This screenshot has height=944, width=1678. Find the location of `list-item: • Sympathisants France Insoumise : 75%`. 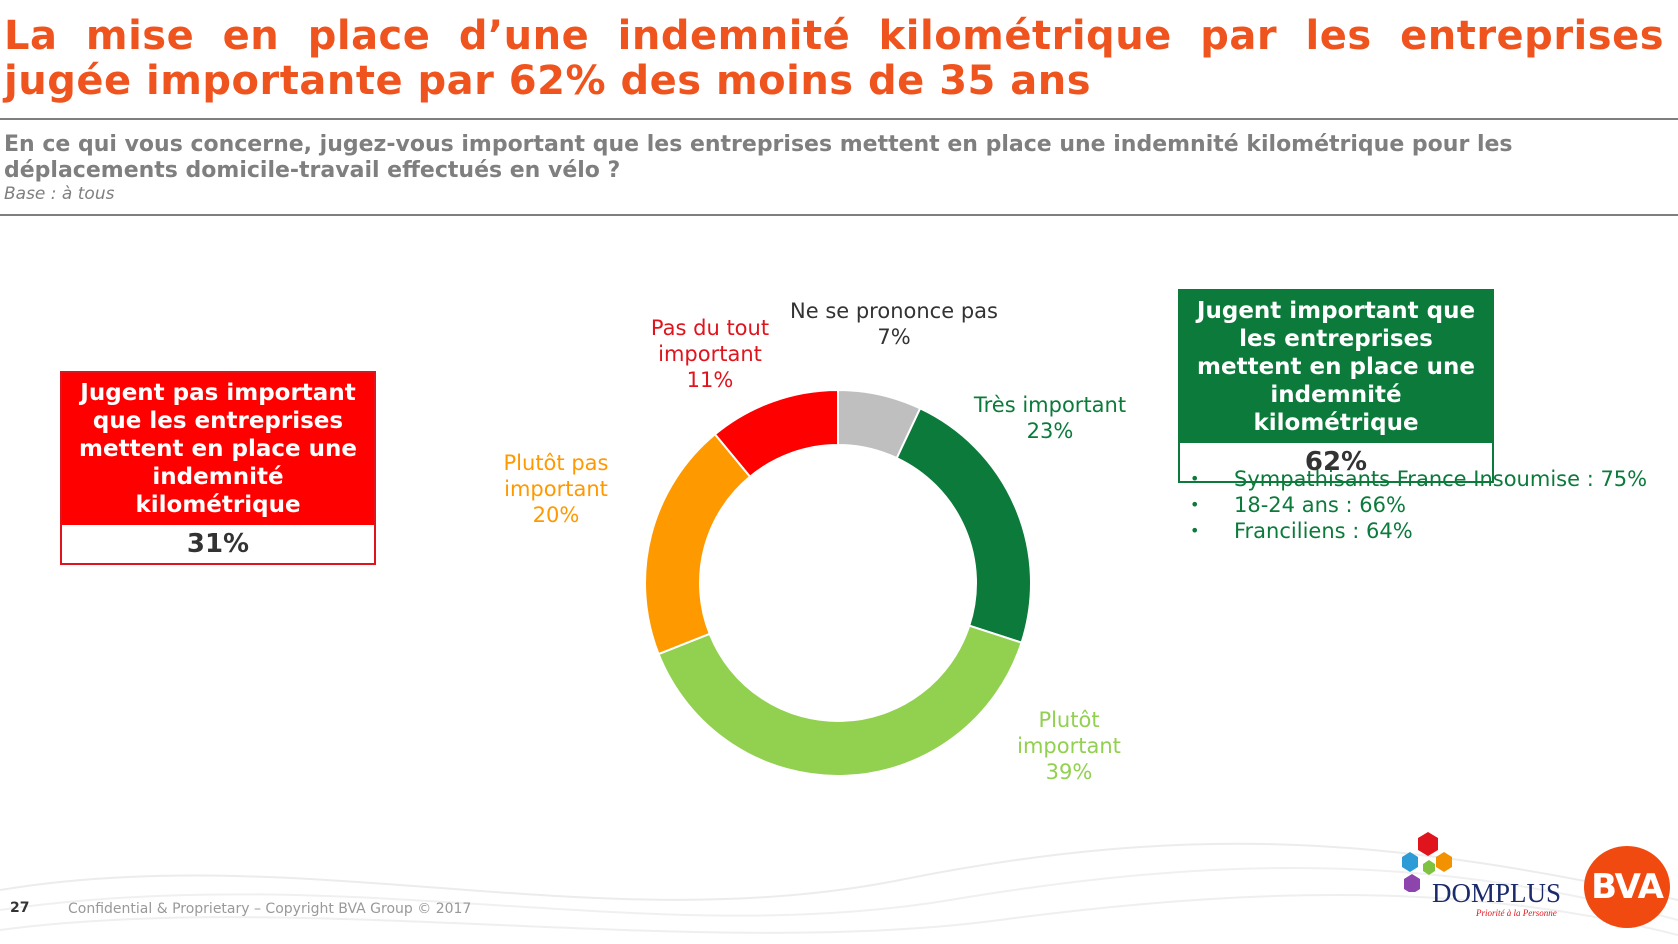

list-item: • Sympathisants France Insoumise : 75% is located at coordinates (1418, 479).